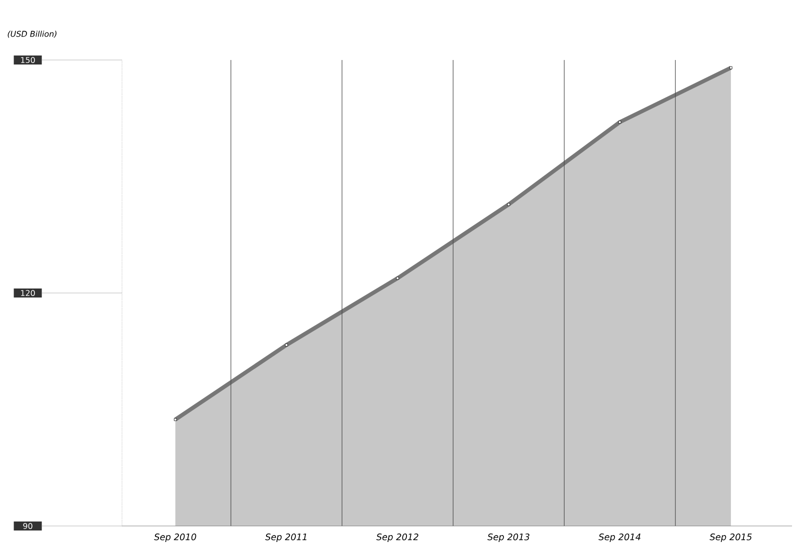  What do you see at coordinates (397, 538) in the screenshot?
I see `x-tick-label: Sep 2012` at bounding box center [397, 538].